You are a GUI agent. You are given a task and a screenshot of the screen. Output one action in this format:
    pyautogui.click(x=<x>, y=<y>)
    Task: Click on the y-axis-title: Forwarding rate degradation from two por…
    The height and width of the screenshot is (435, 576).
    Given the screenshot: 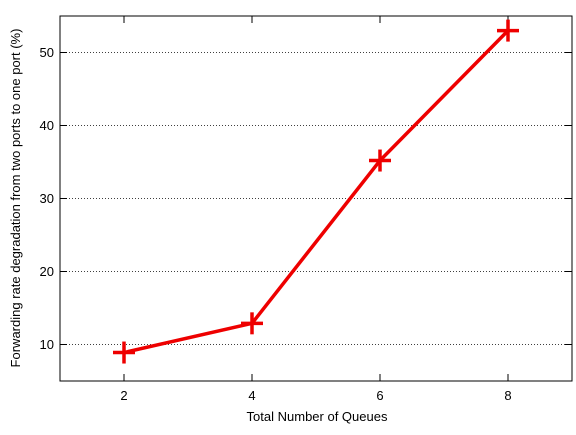 What is the action you would take?
    pyautogui.click(x=15, y=198)
    